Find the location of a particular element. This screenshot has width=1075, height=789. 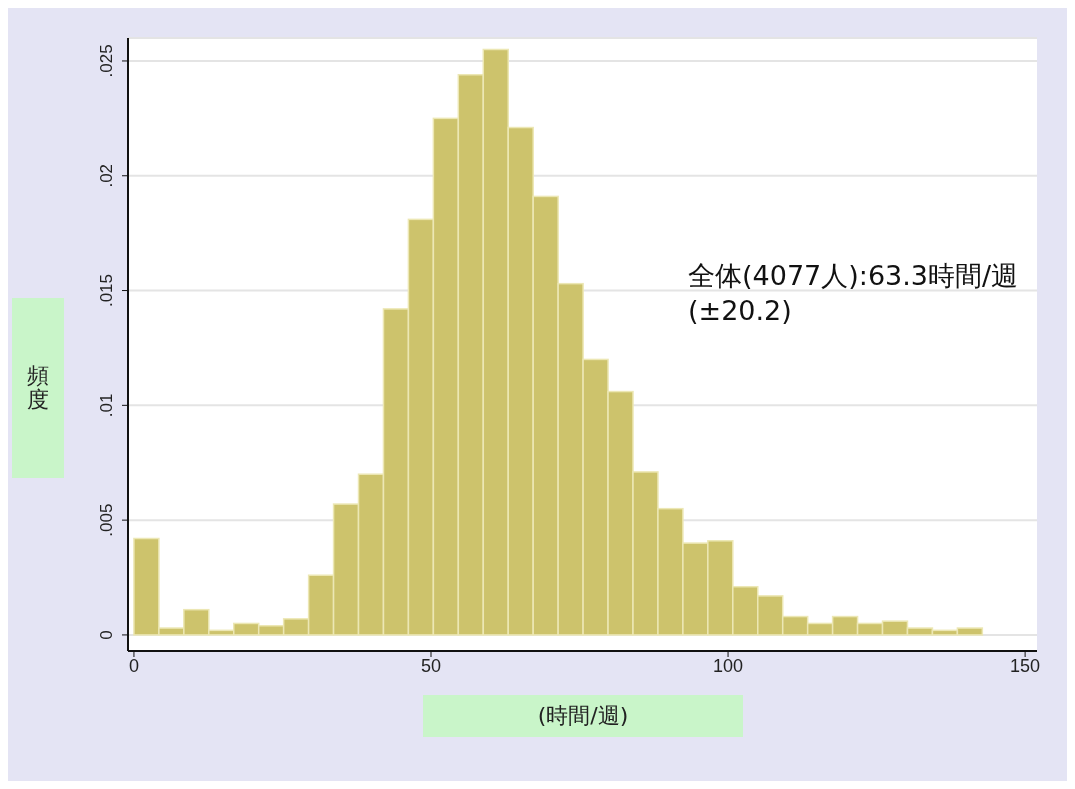

y-tick-label: .005 is located at coordinates (106, 520).